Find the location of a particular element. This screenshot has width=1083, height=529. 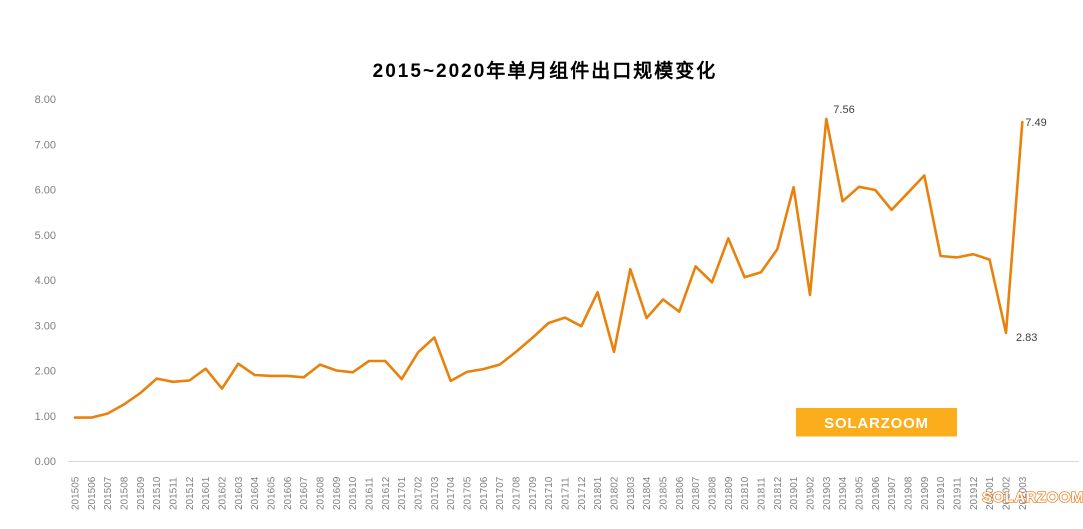

y-axis-tick-labels: 0.00 1.00 2.00 3.00 4.00 5.00 6.00 7.00 8.00 is located at coordinates (45, 281).